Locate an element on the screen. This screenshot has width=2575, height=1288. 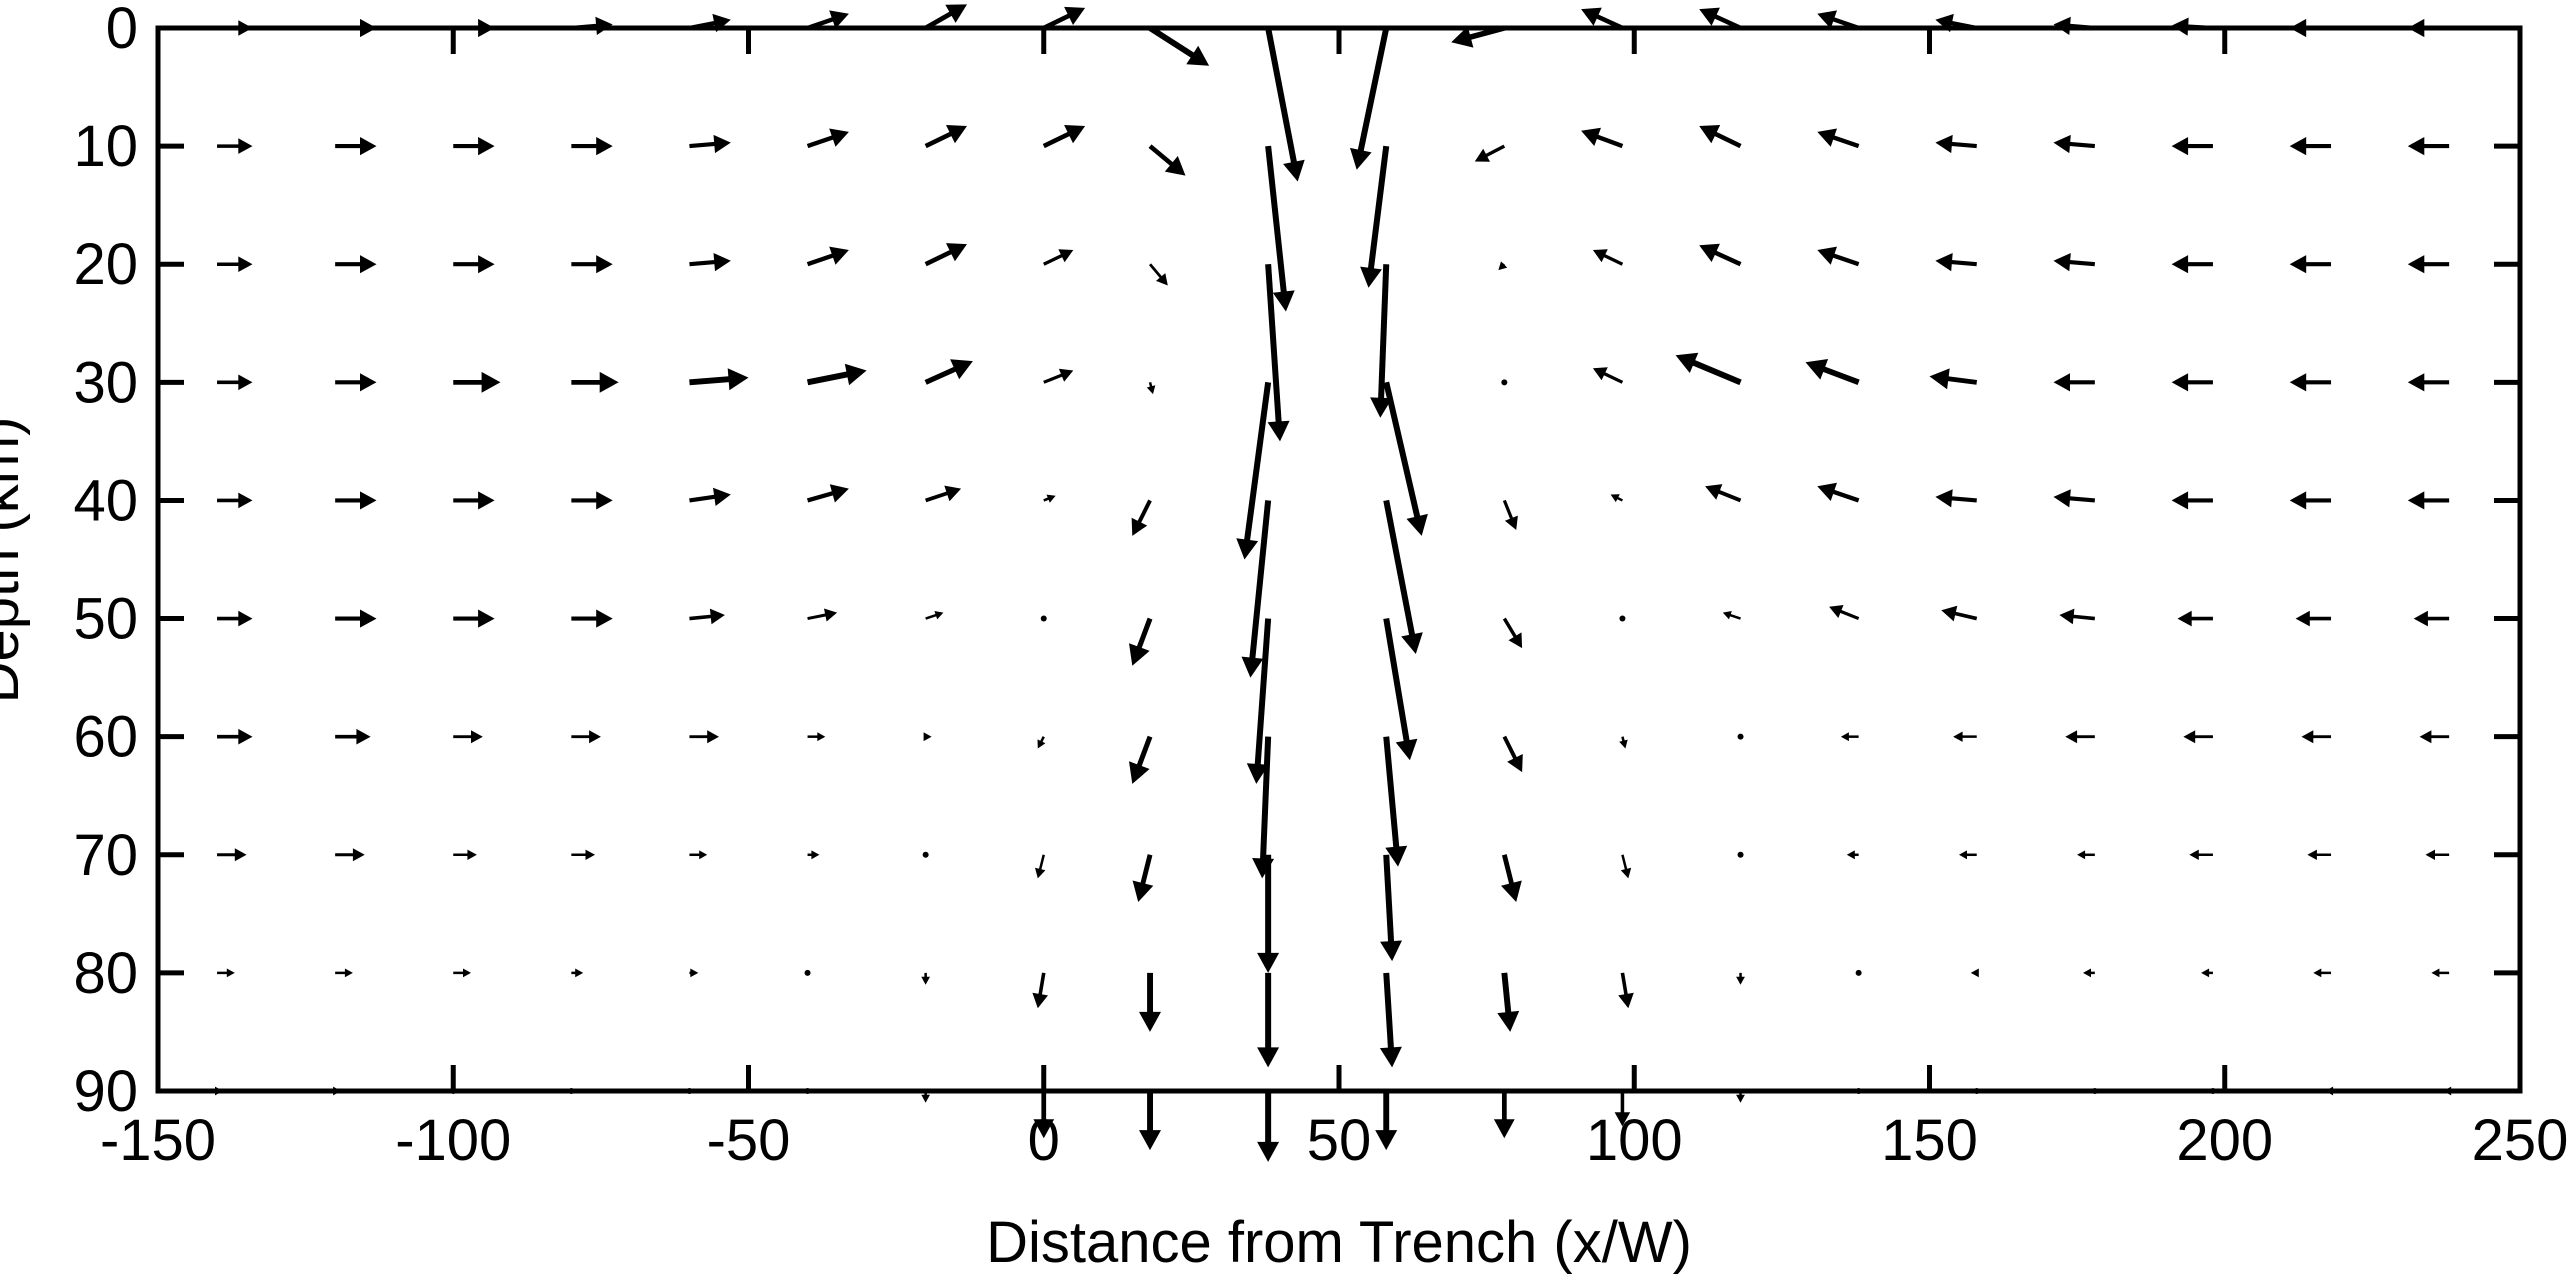
y-axis-label: Depth (km) is located at coordinates (15, 560).